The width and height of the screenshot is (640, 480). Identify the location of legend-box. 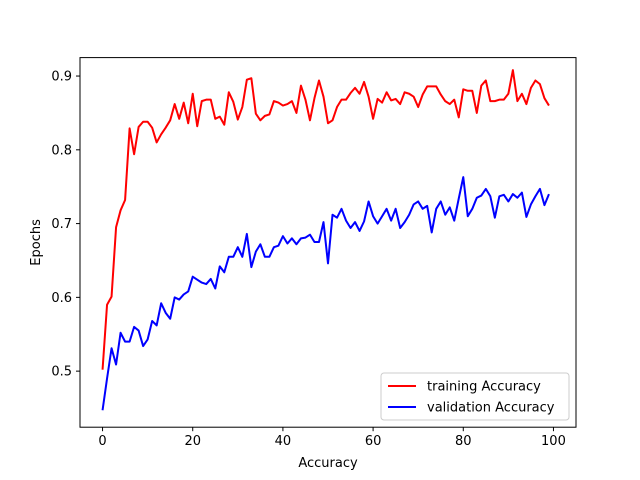
(475, 396).